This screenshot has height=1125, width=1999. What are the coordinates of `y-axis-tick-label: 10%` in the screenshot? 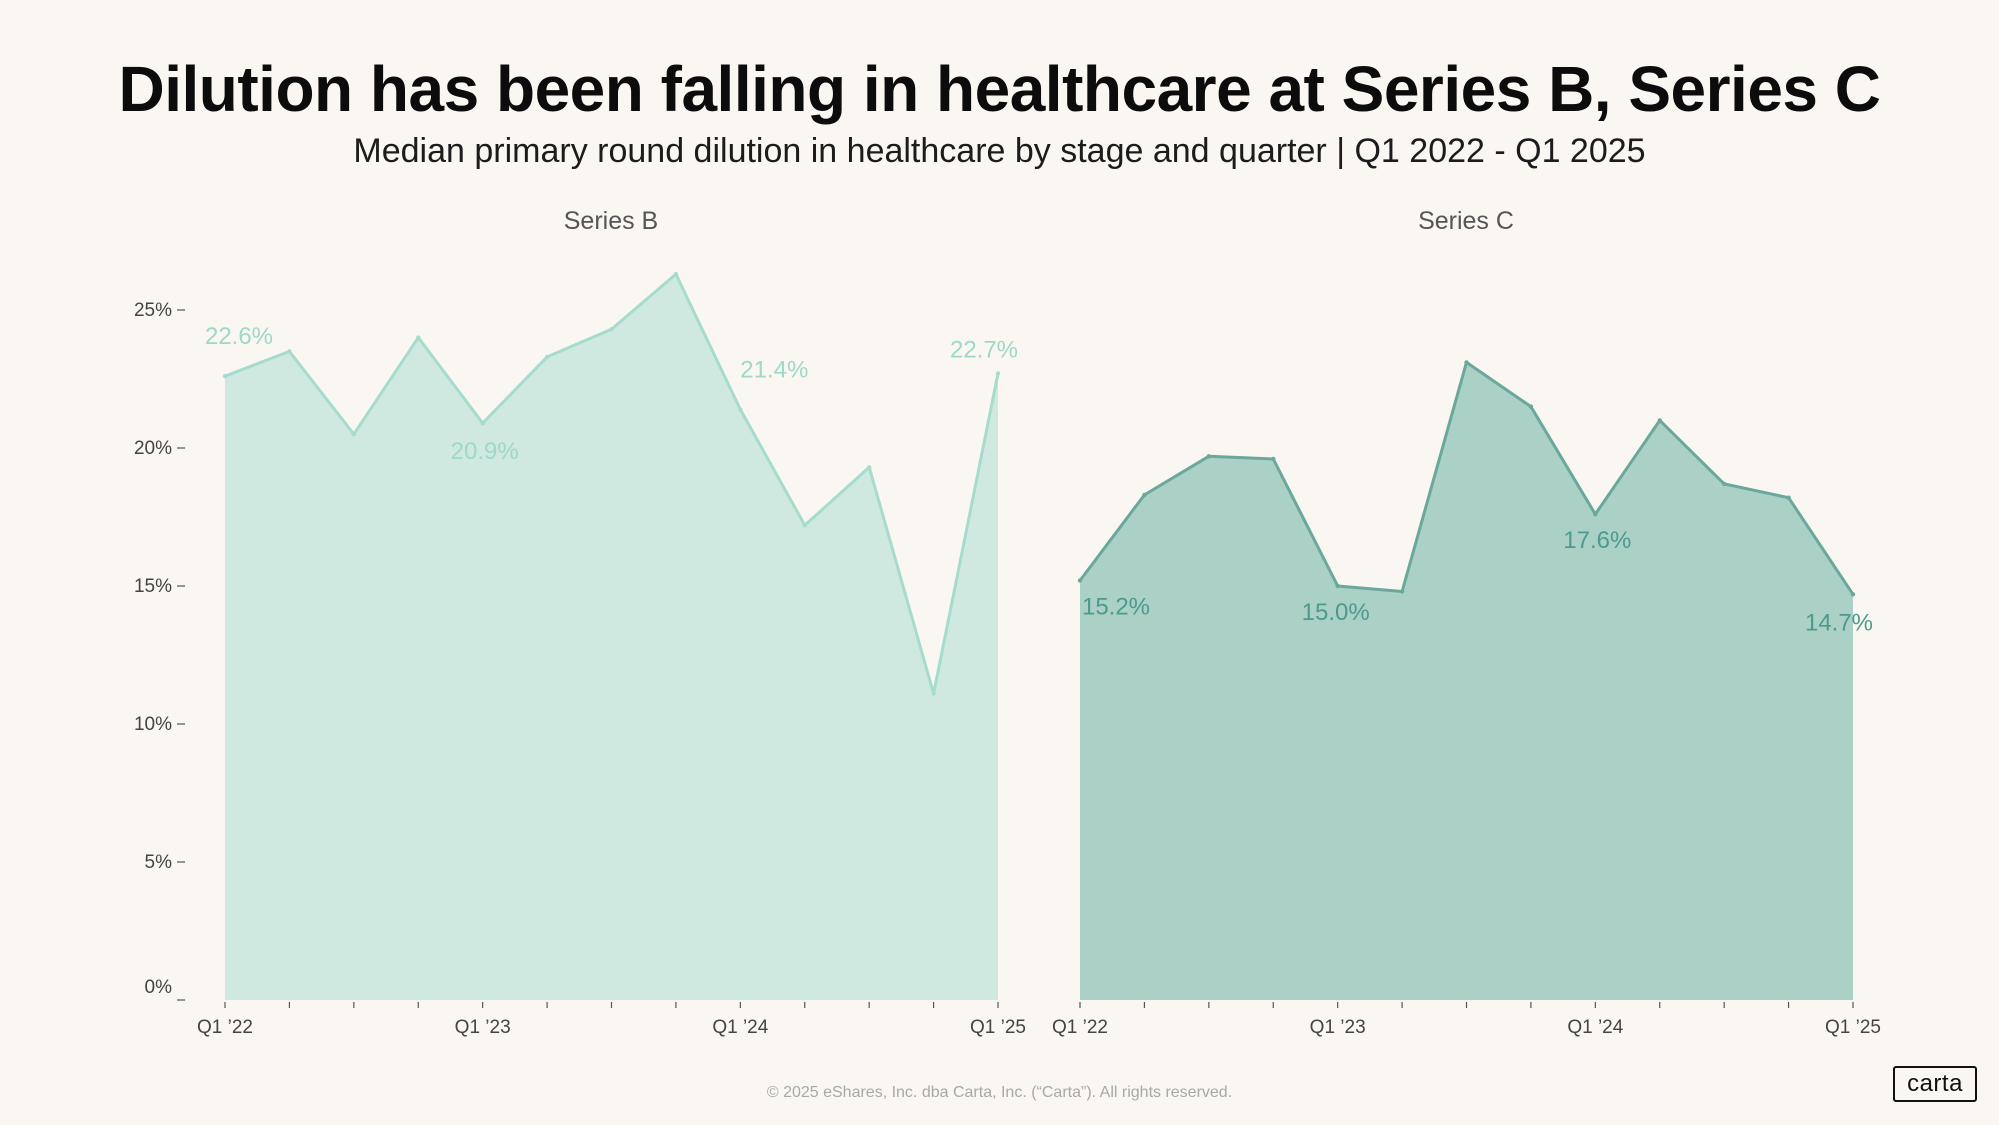 It's located at (153, 724).